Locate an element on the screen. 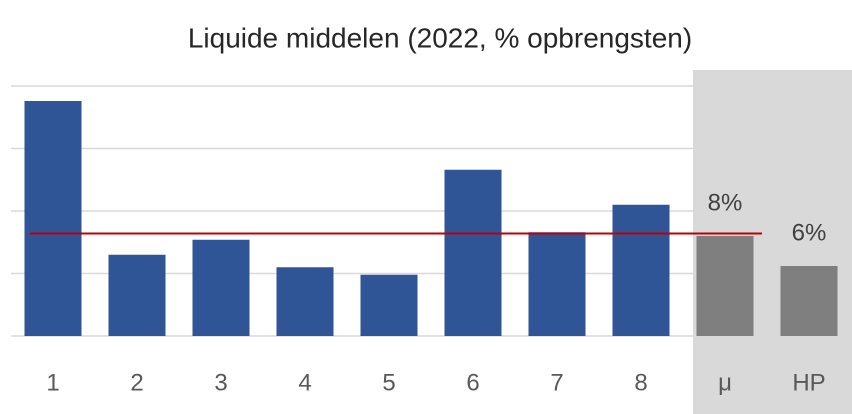 This screenshot has height=414, width=852. x-tick-label: 2 is located at coordinates (136, 382).